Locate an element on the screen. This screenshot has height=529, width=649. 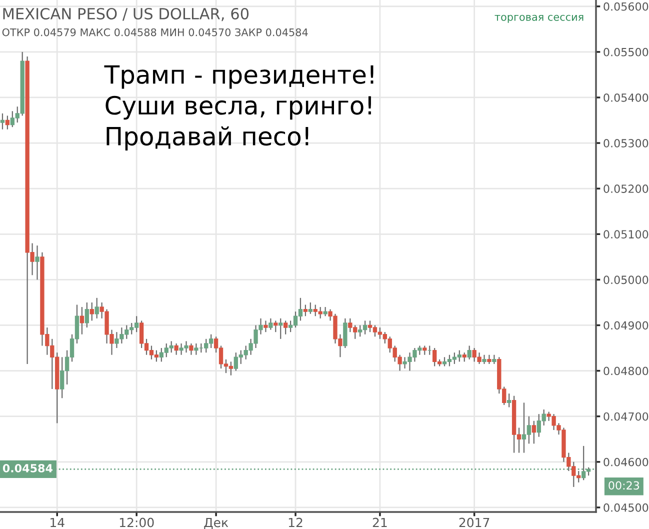
y-tick-label: 0.04700 is located at coordinates (626, 416).